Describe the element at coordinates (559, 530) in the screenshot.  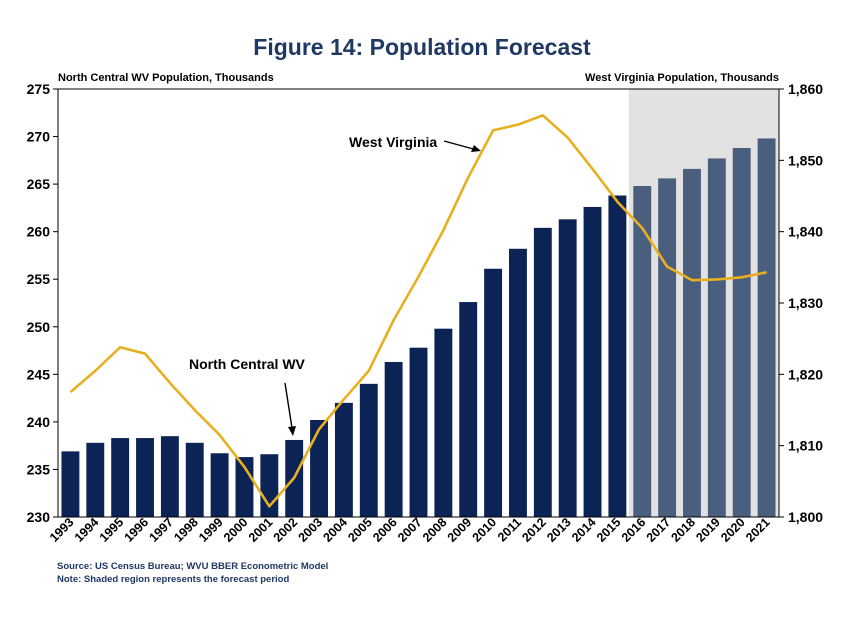
I see `x-tick-label-2013: 2013` at that location.